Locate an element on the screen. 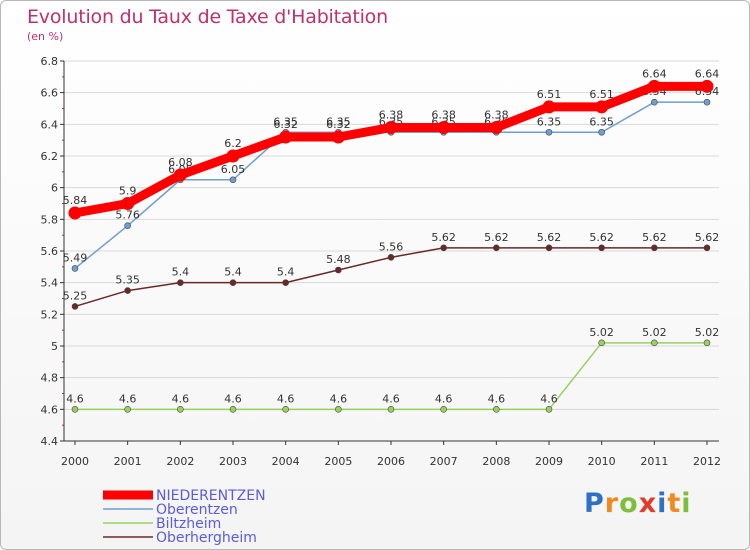 The width and height of the screenshot is (750, 550). y-tick-label: 6.2 is located at coordinates (50, 156).